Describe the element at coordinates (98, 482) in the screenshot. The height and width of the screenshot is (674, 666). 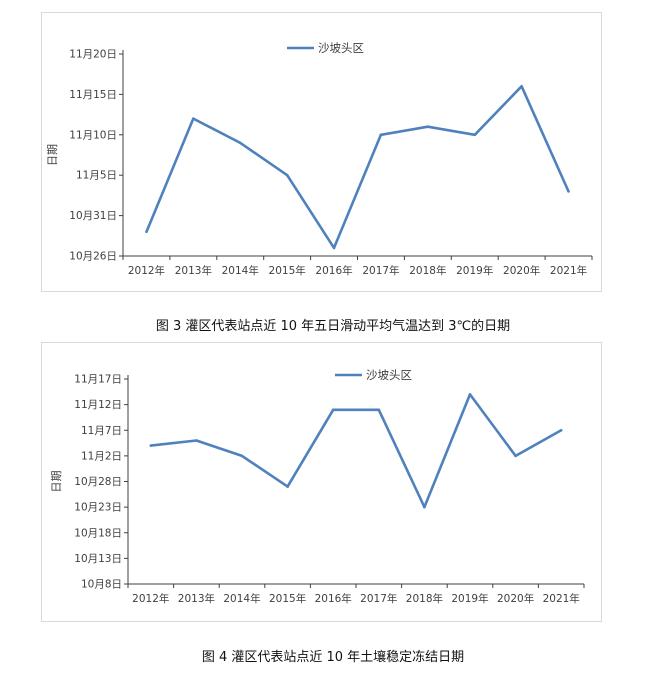
I see `chart-2-y-tick-label: 10月28日` at that location.